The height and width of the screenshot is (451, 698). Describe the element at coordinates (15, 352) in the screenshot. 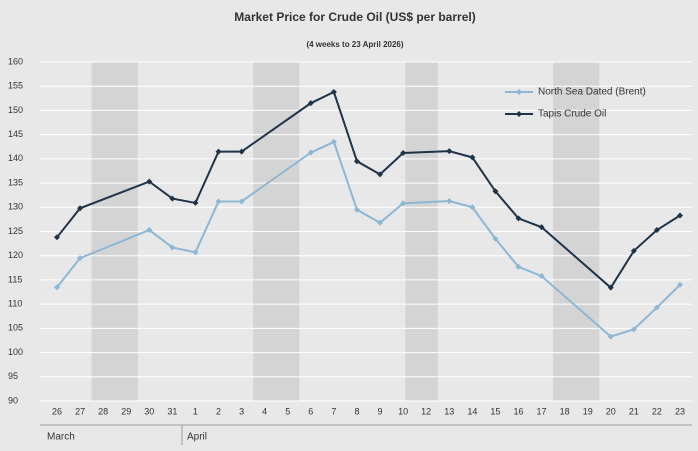

I see `y-tick-label: 100` at that location.